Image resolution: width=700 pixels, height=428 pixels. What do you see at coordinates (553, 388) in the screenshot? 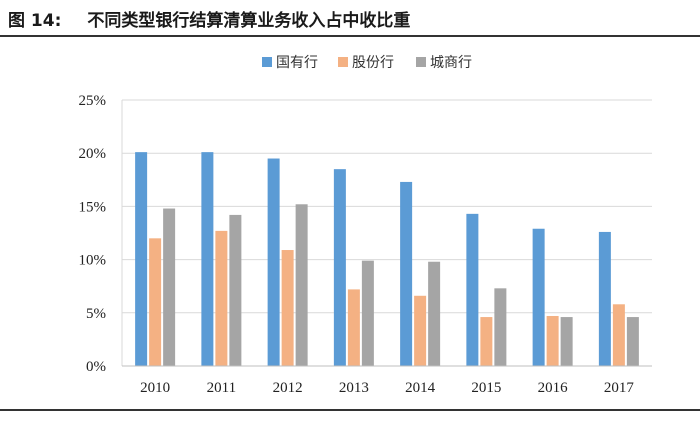
I see `x-tick-label: 2016` at bounding box center [553, 388].